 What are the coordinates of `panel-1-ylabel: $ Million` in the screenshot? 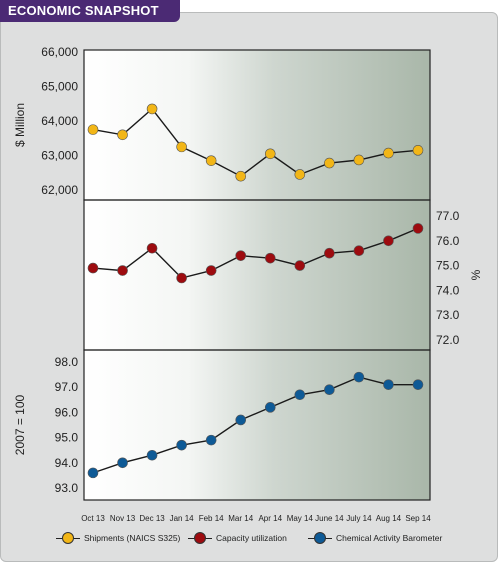 It's located at (20, 125).